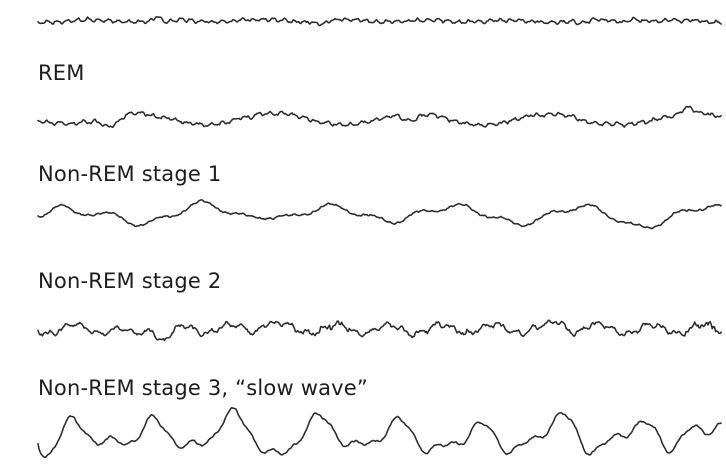 Image resolution: width=726 pixels, height=476 pixels. I want to click on eeg-trace-awake-svg, so click(379, 21).